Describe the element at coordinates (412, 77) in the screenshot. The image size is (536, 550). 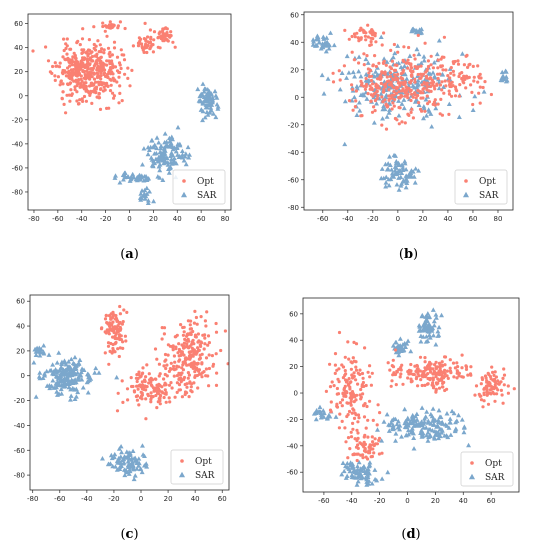
I see `series-opt` at that location.